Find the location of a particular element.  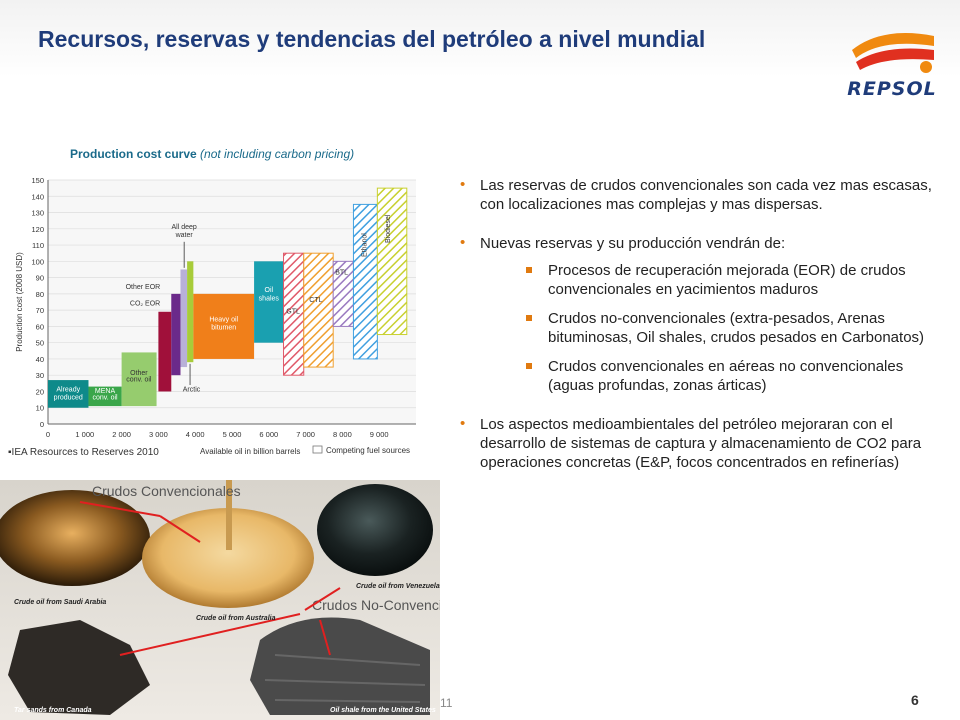

repsol-logo: REPSOL is located at coordinates (892, 62).